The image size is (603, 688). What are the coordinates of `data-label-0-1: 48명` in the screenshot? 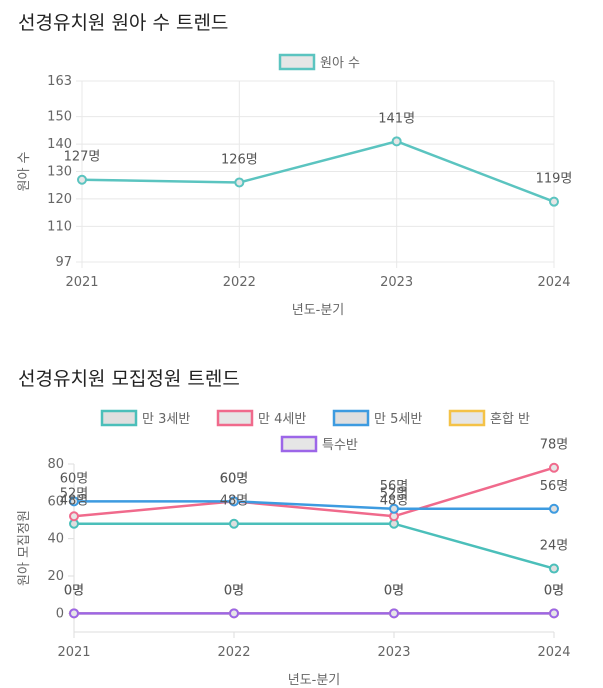 It's located at (234, 501).